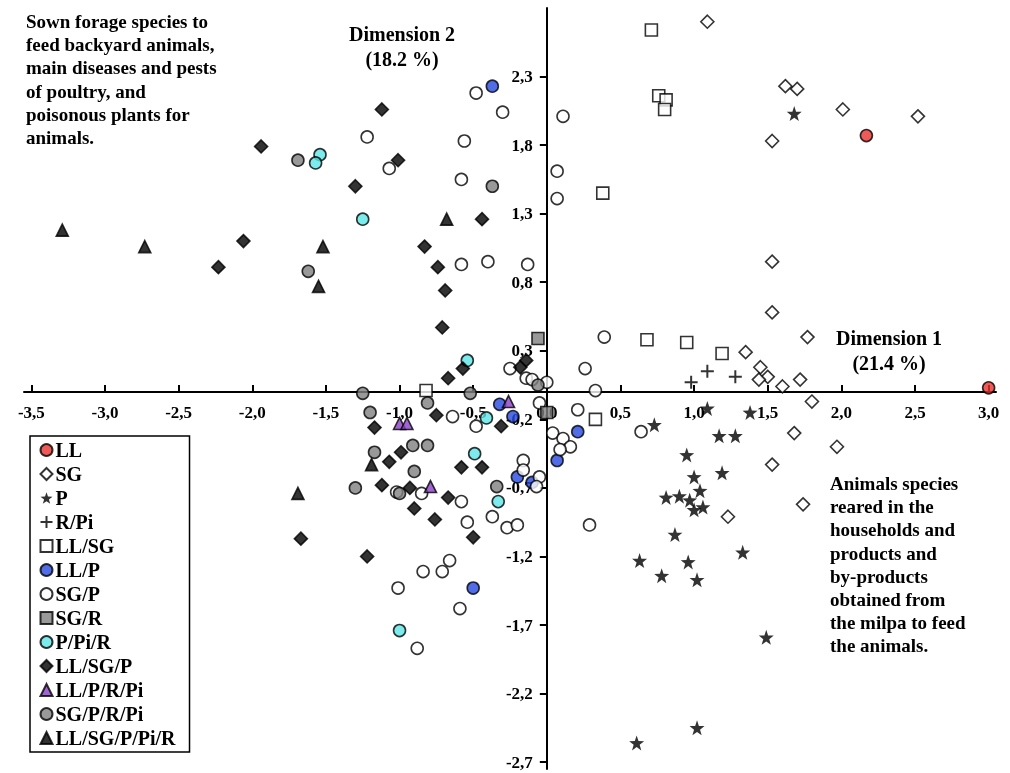  What do you see at coordinates (252, 412) in the screenshot?
I see `x-tick-label: -2,0` at bounding box center [252, 412].